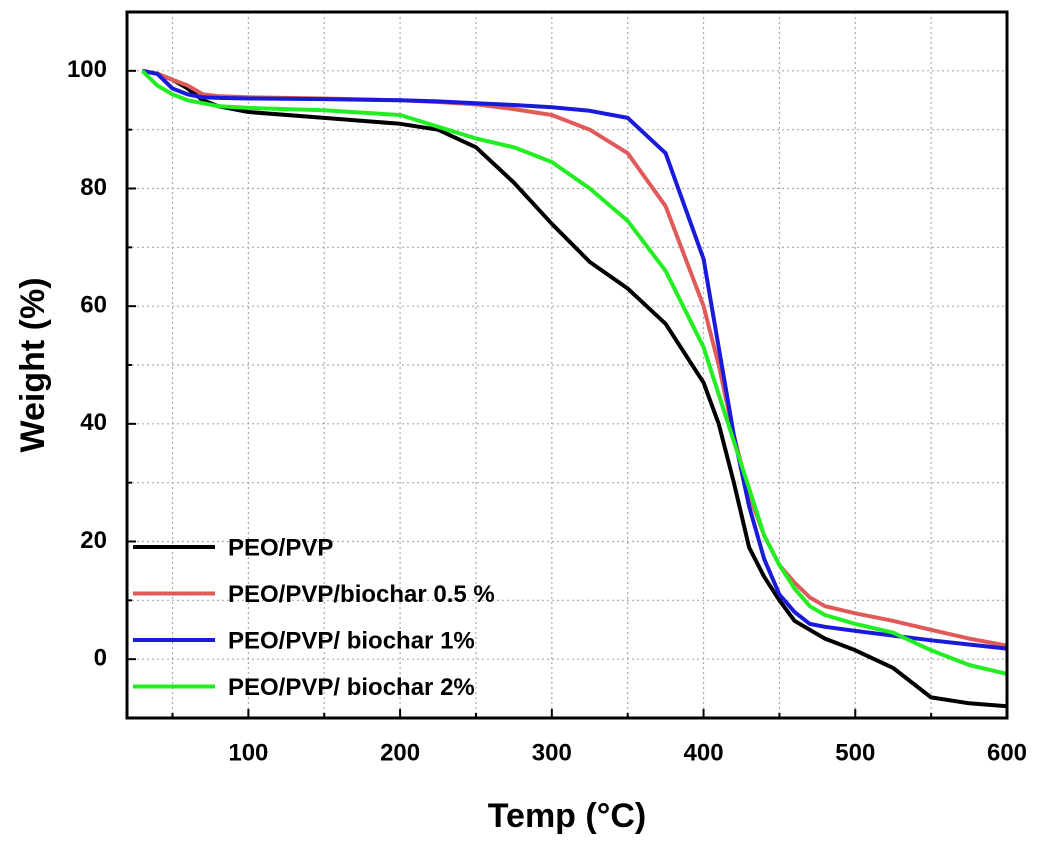  Describe the element at coordinates (100, 658) in the screenshot. I see `y-tick-label: 0` at that location.